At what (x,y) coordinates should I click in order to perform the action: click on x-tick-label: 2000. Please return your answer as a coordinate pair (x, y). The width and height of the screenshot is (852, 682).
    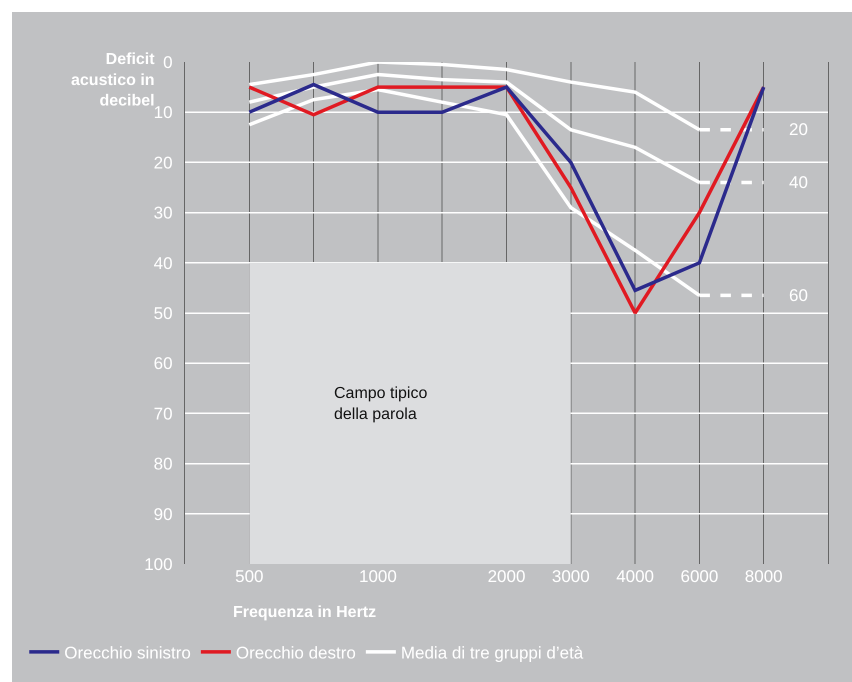
    Looking at the image, I should click on (507, 576).